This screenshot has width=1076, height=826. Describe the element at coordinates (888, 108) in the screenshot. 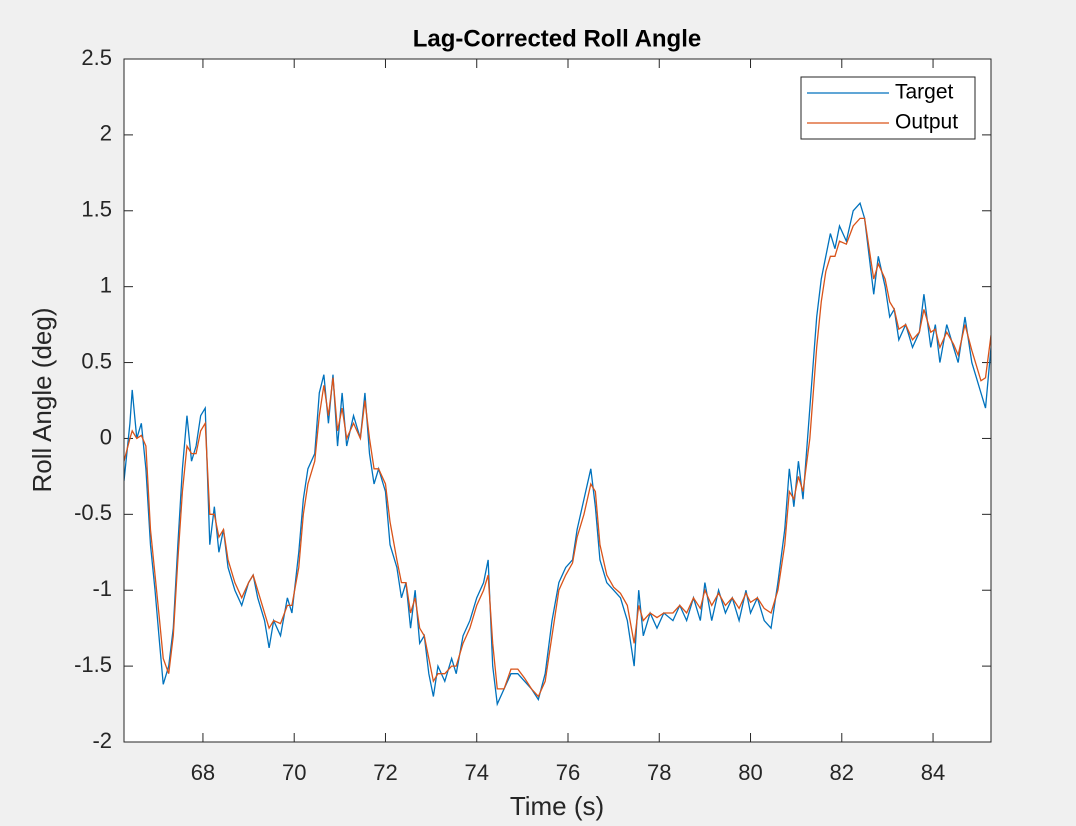

I see `legend-box` at that location.